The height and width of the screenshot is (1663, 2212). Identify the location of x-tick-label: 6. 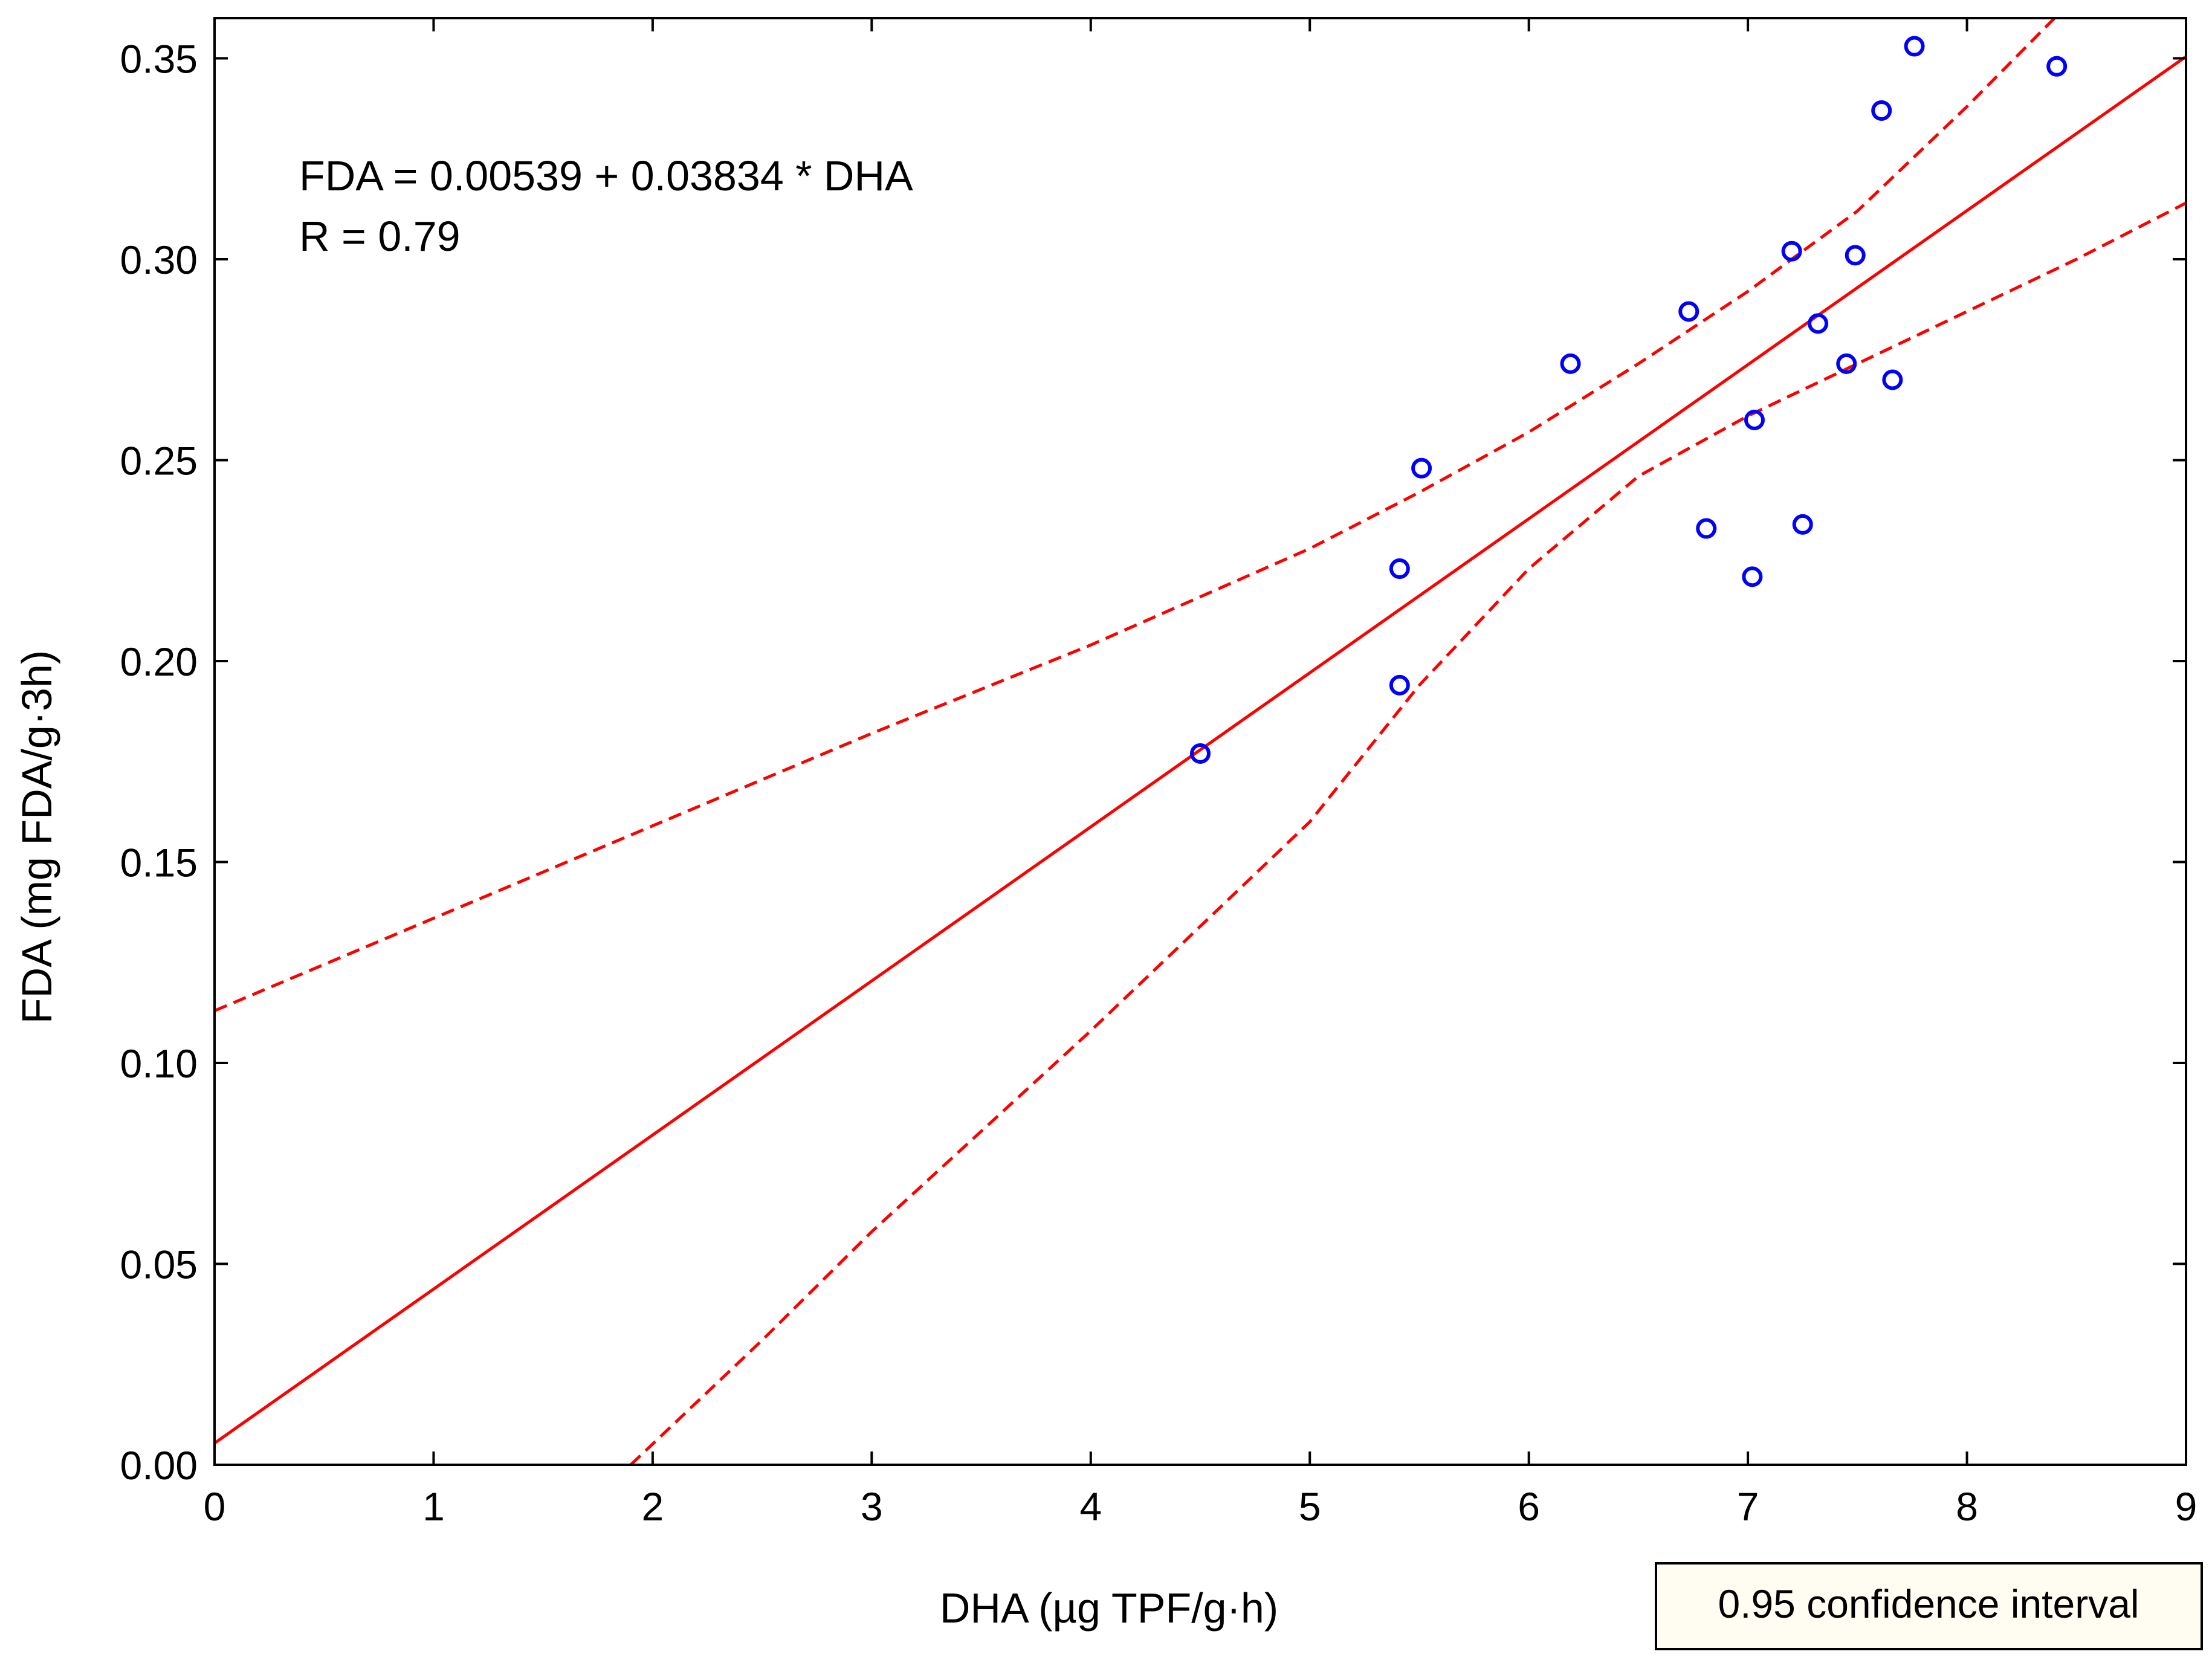
(1529, 1506).